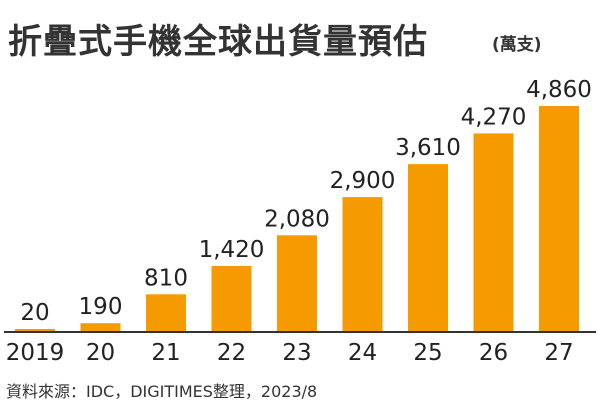 This screenshot has width=600, height=410. What do you see at coordinates (165, 353) in the screenshot?
I see `x-tick-21: 21` at bounding box center [165, 353].